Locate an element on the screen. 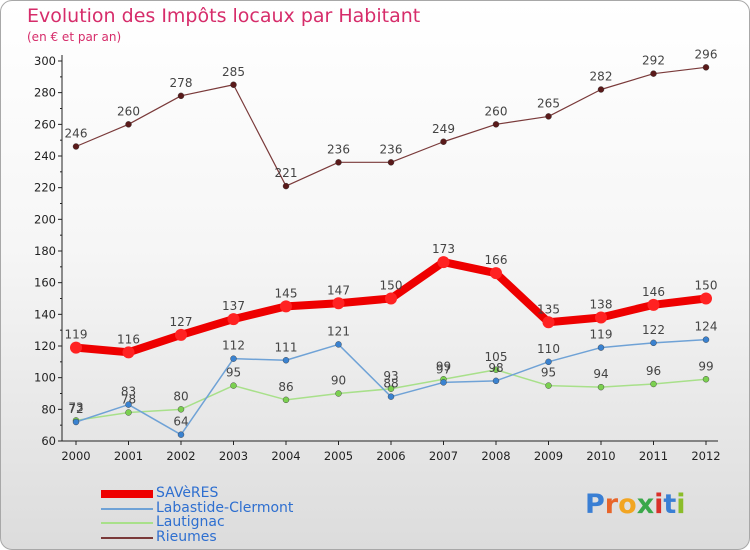  data-label-labastide-clermont: 124 is located at coordinates (706, 327).